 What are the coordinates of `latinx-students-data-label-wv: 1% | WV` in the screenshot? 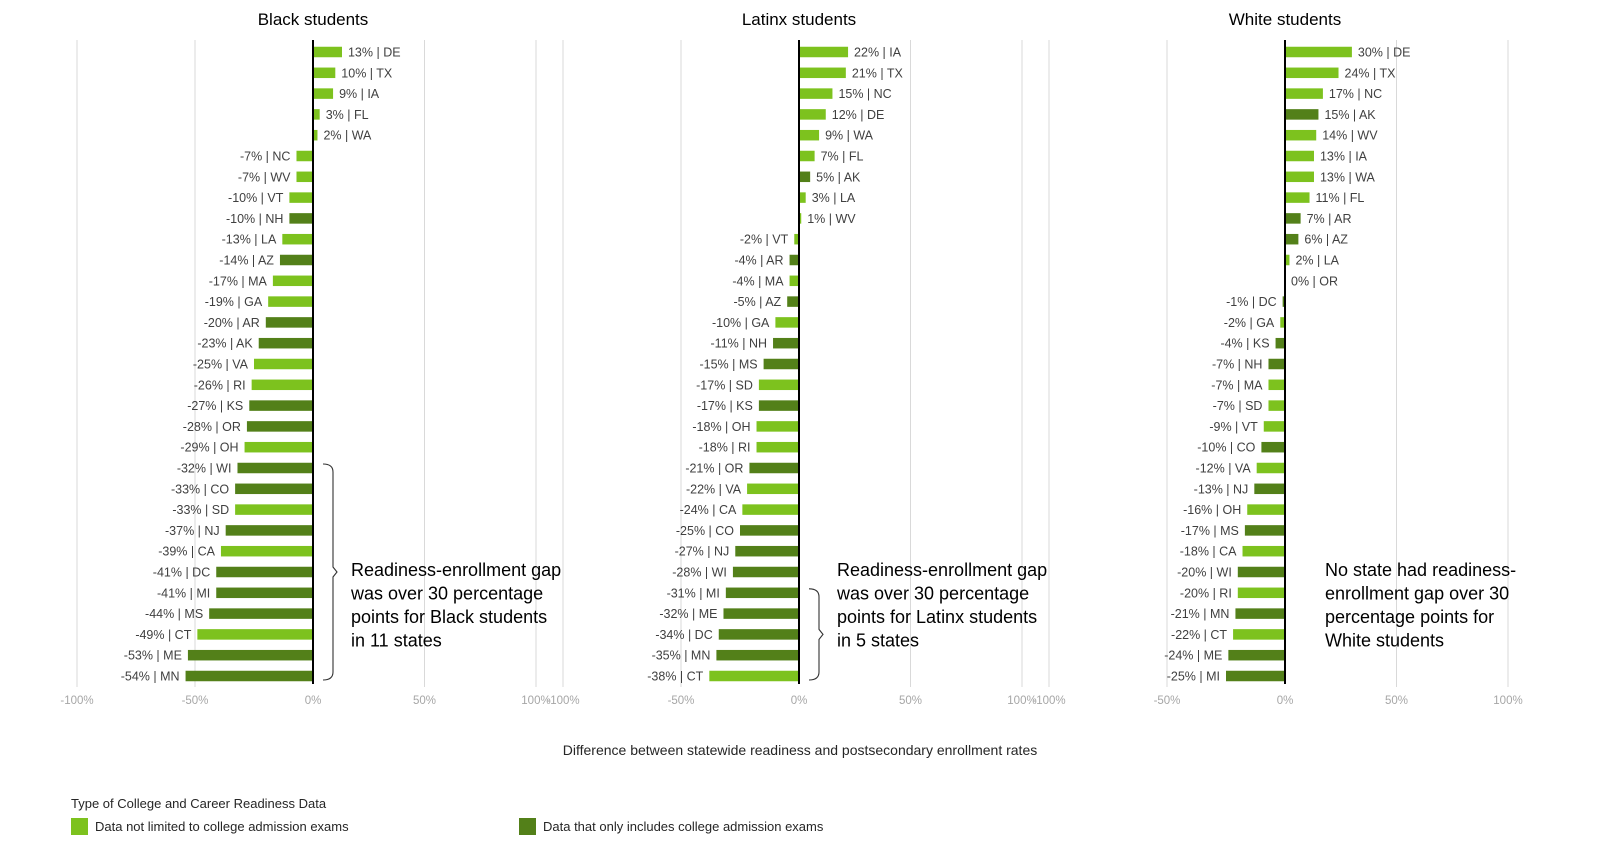 It's located at (831, 219).